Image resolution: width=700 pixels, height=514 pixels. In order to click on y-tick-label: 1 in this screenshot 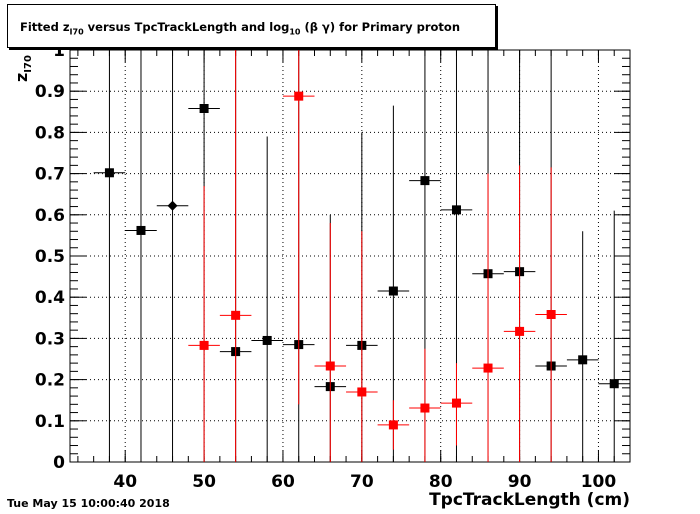, I will do `click(59, 51)`.